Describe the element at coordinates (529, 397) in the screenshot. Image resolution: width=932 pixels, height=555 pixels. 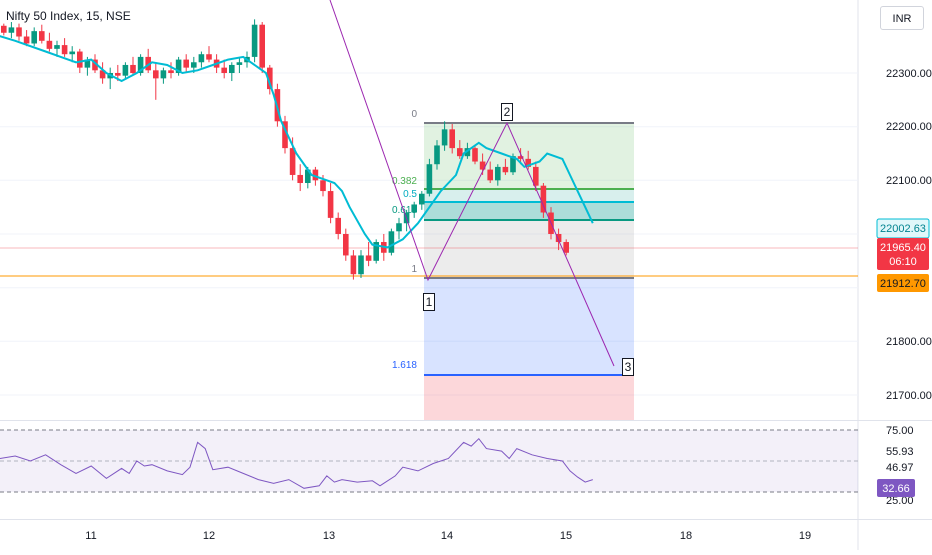
I see `fib-zone-red` at that location.